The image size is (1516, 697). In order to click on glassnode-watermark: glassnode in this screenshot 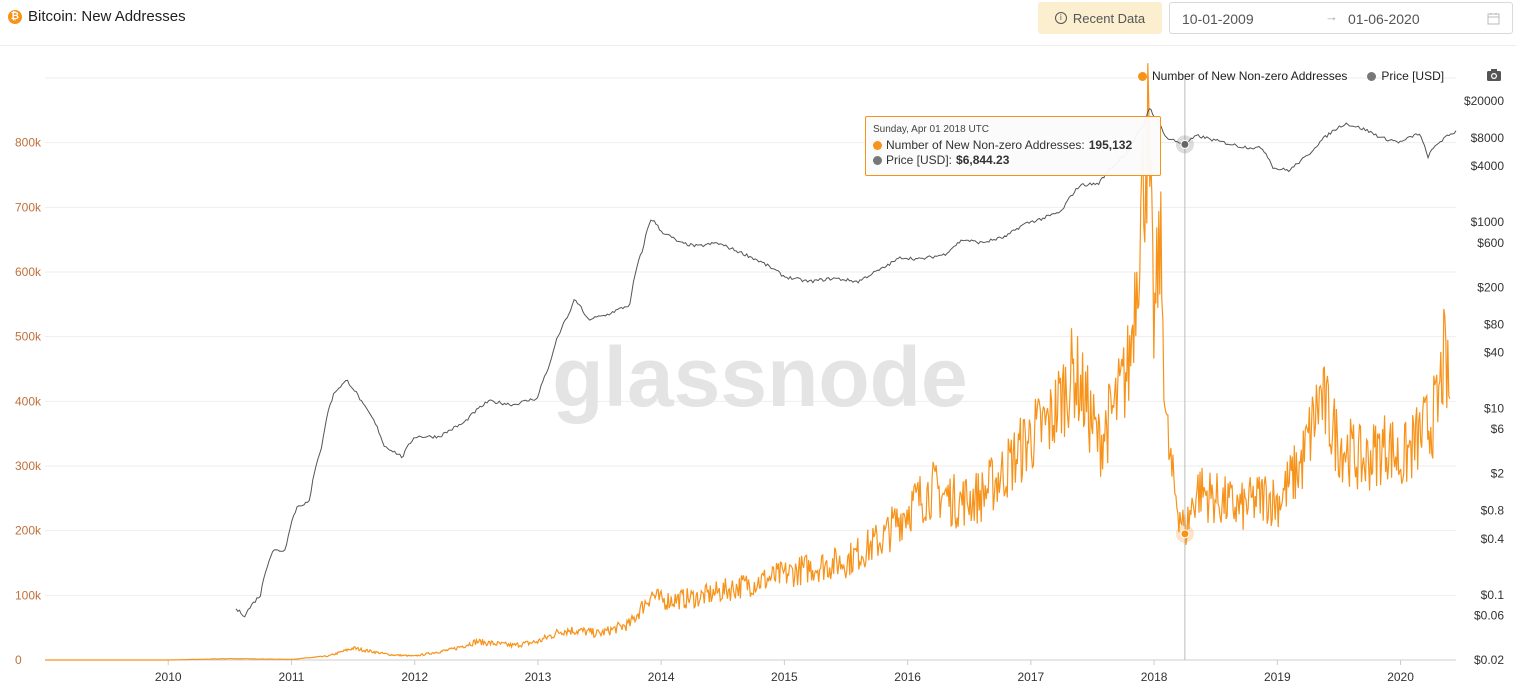, I will do `click(759, 377)`.